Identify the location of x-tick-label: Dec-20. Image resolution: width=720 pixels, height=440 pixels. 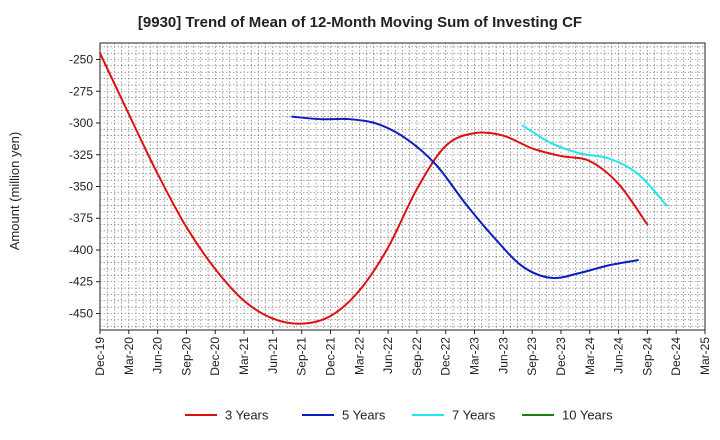
(215, 356).